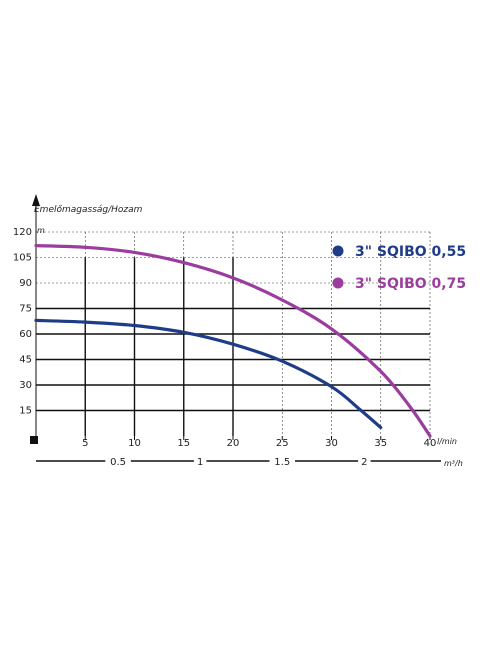 This screenshot has width=496, height=664. Describe the element at coordinates (22, 232) in the screenshot. I see `y-tick-label: 120` at that location.